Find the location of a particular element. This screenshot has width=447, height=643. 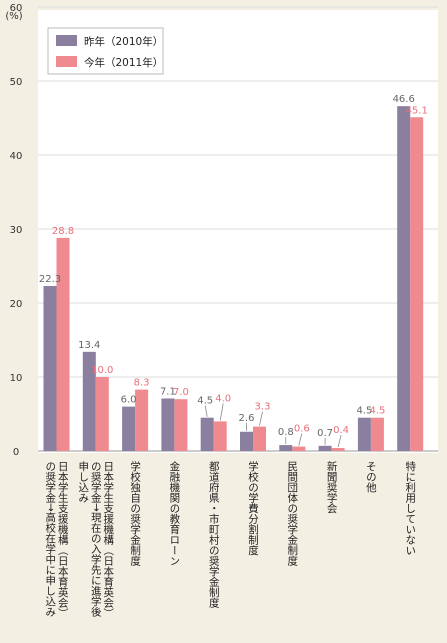

legend: 昨年（2010年） 今年（2011年） is located at coordinates (105, 51).